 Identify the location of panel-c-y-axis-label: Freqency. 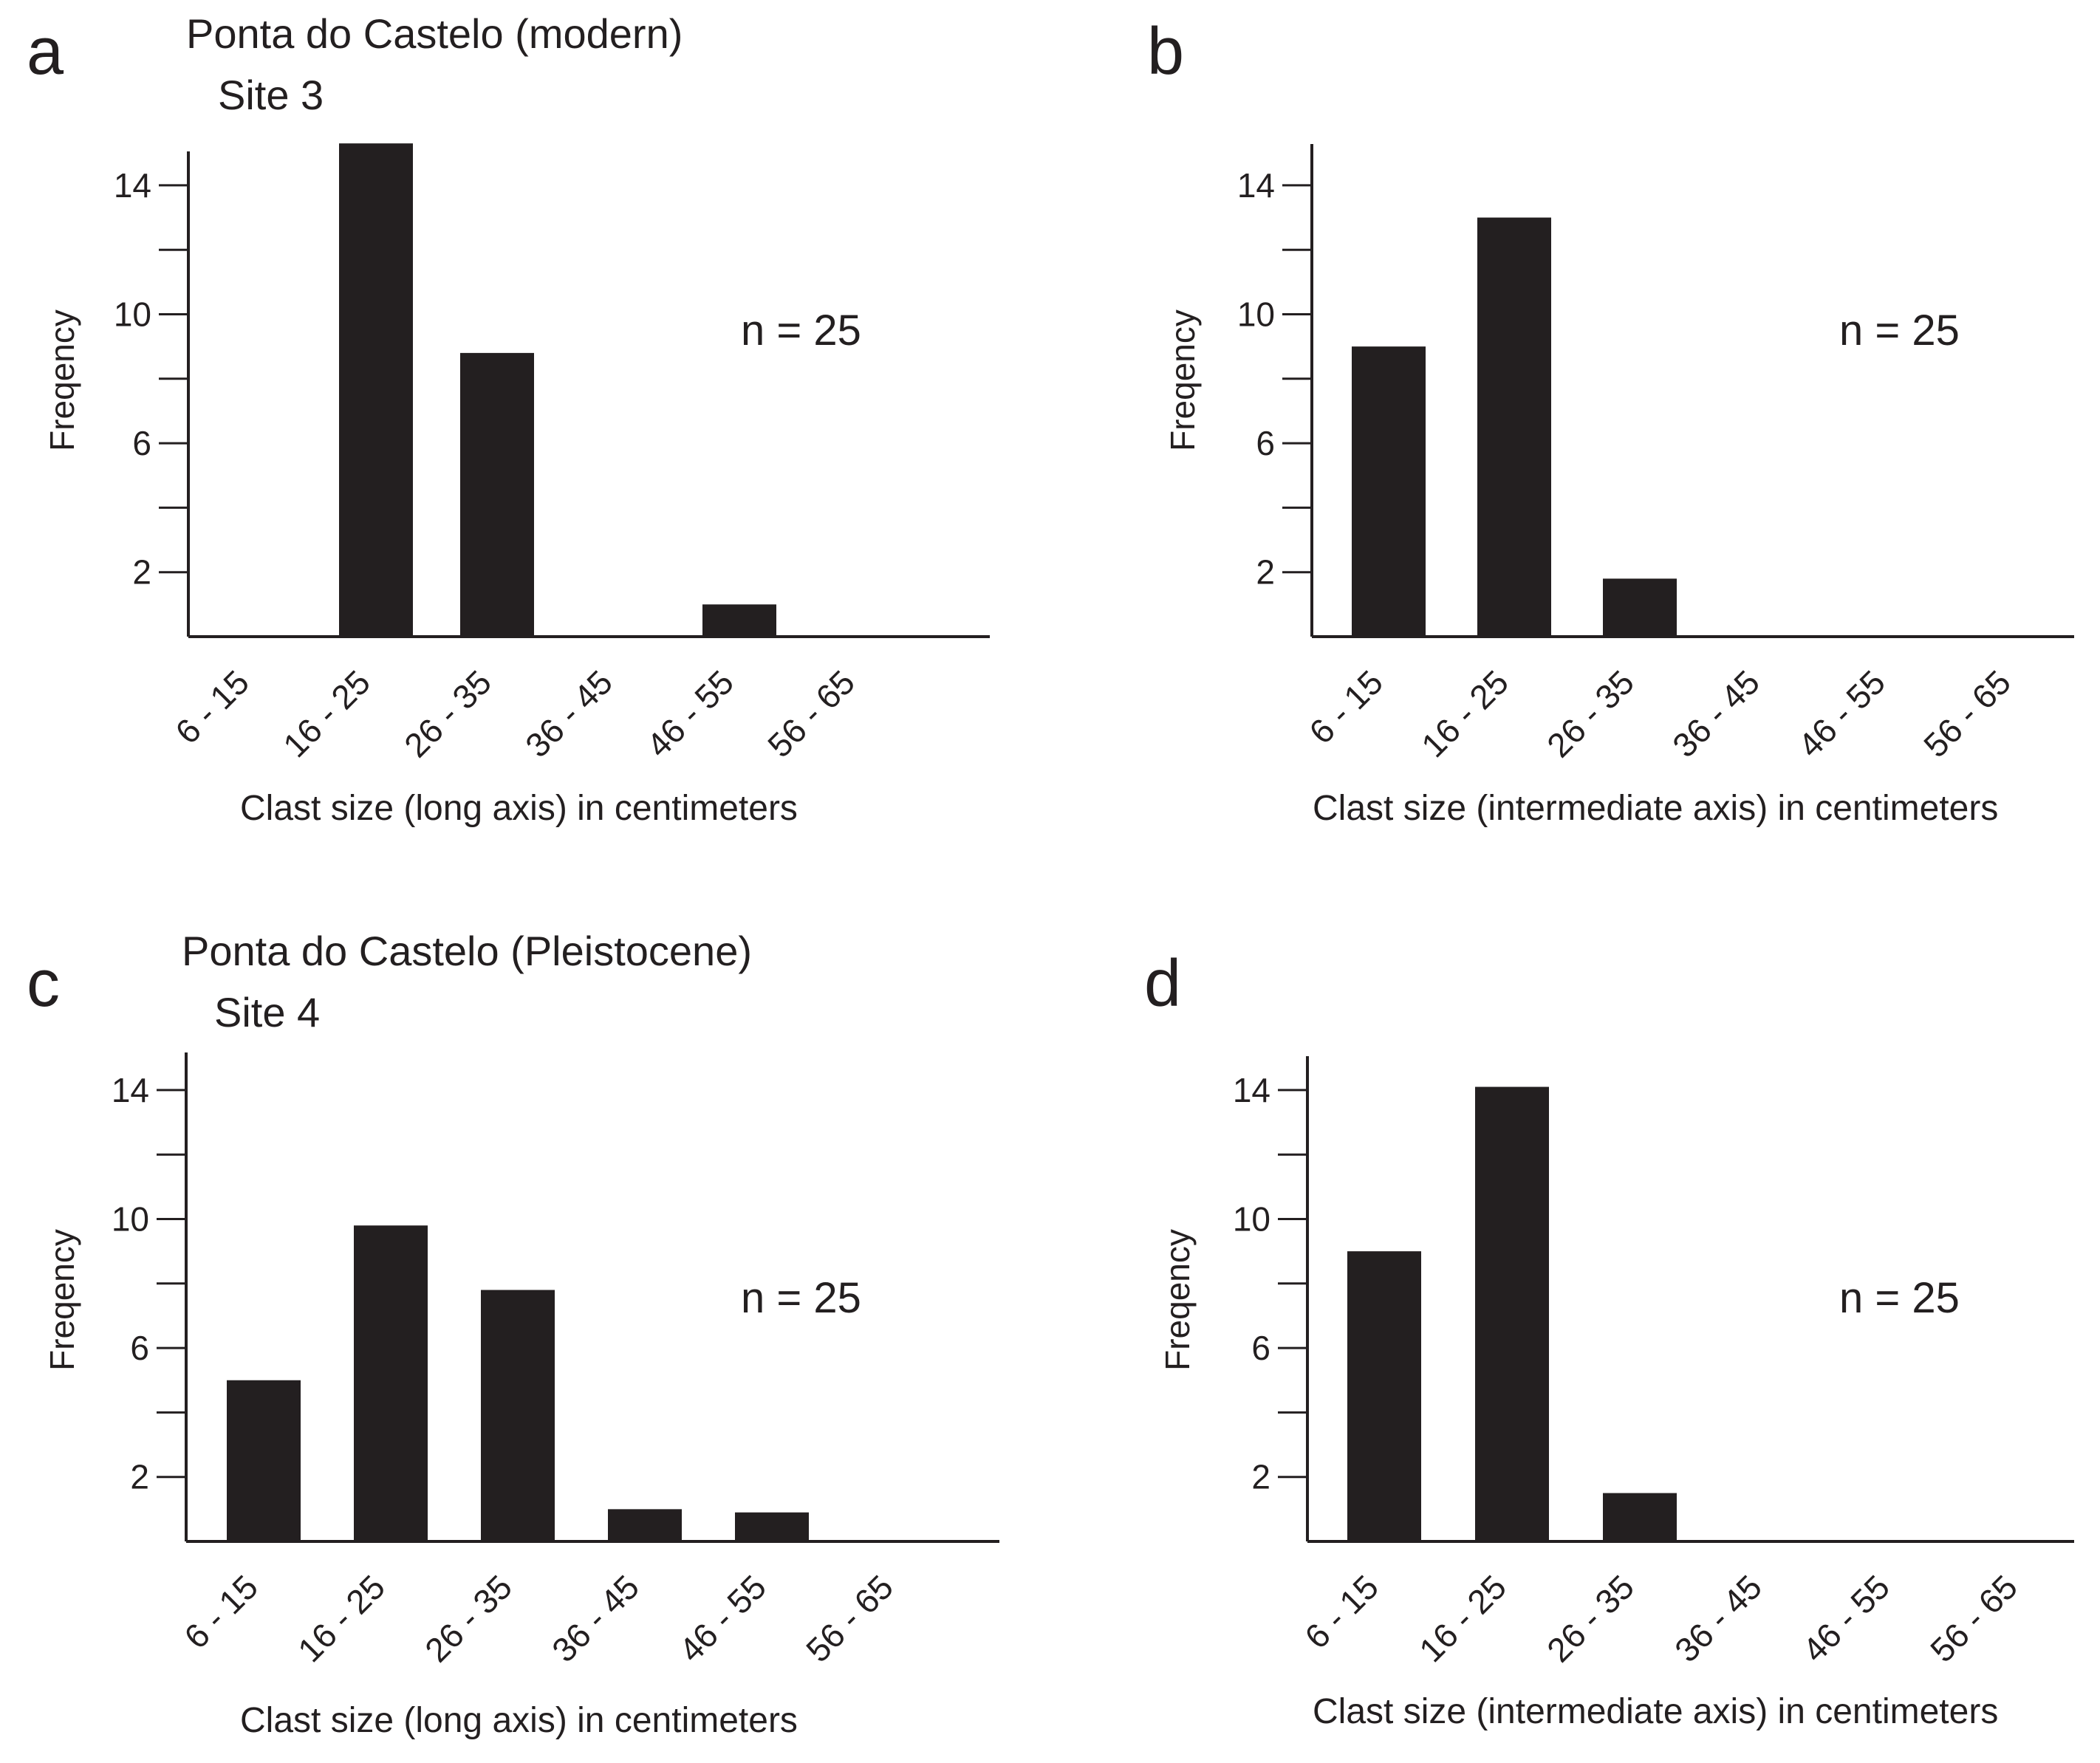
(62, 1300).